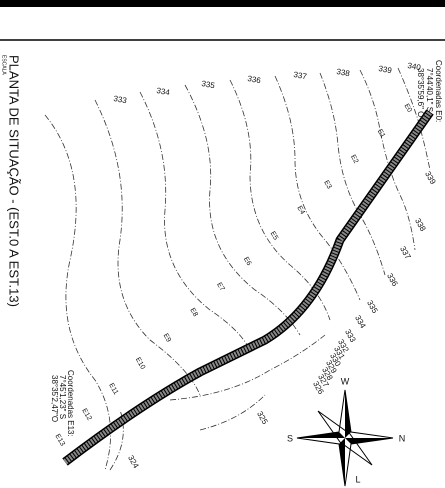 This screenshot has width=445, height=488. I want to click on station-label: E5, so click(274, 235).